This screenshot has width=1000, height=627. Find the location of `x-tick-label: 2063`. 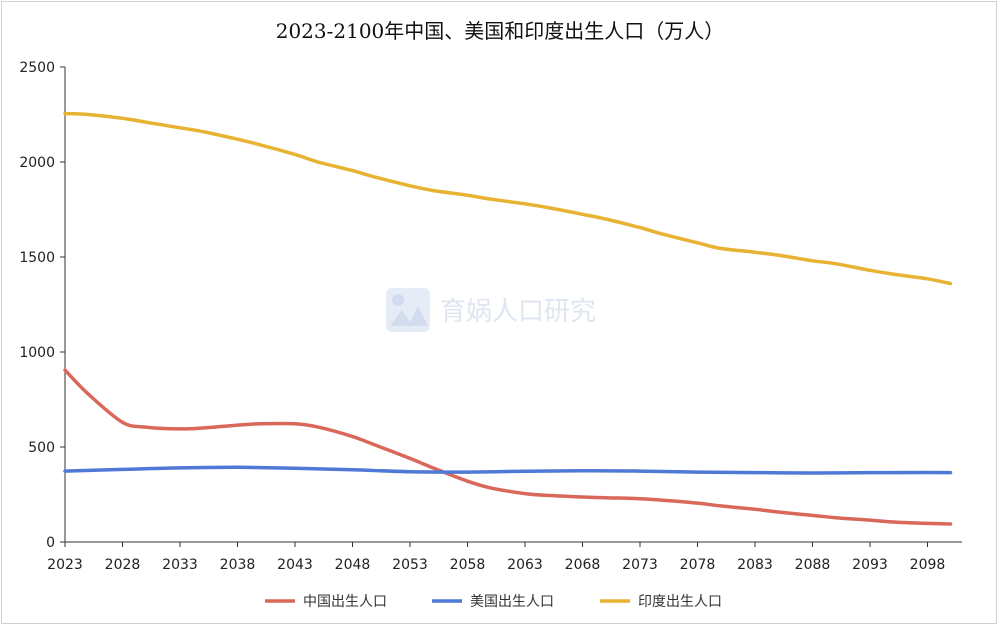

x-tick-label: 2063 is located at coordinates (525, 565).